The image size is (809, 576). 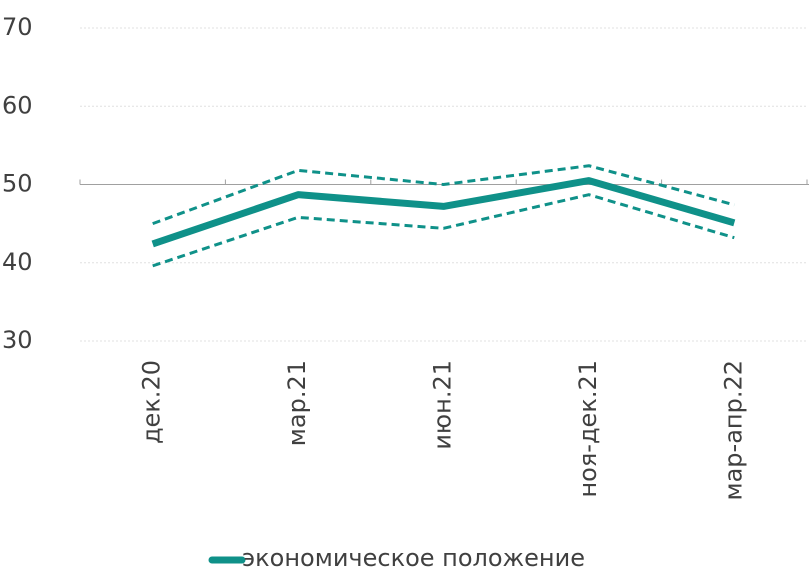 I want to click on y-tick-label: 60, so click(x=17, y=105).